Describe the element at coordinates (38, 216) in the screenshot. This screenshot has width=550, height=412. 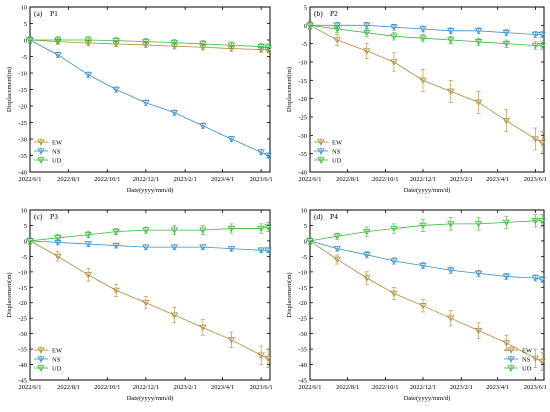
I see `panel-tag: (c)` at that location.